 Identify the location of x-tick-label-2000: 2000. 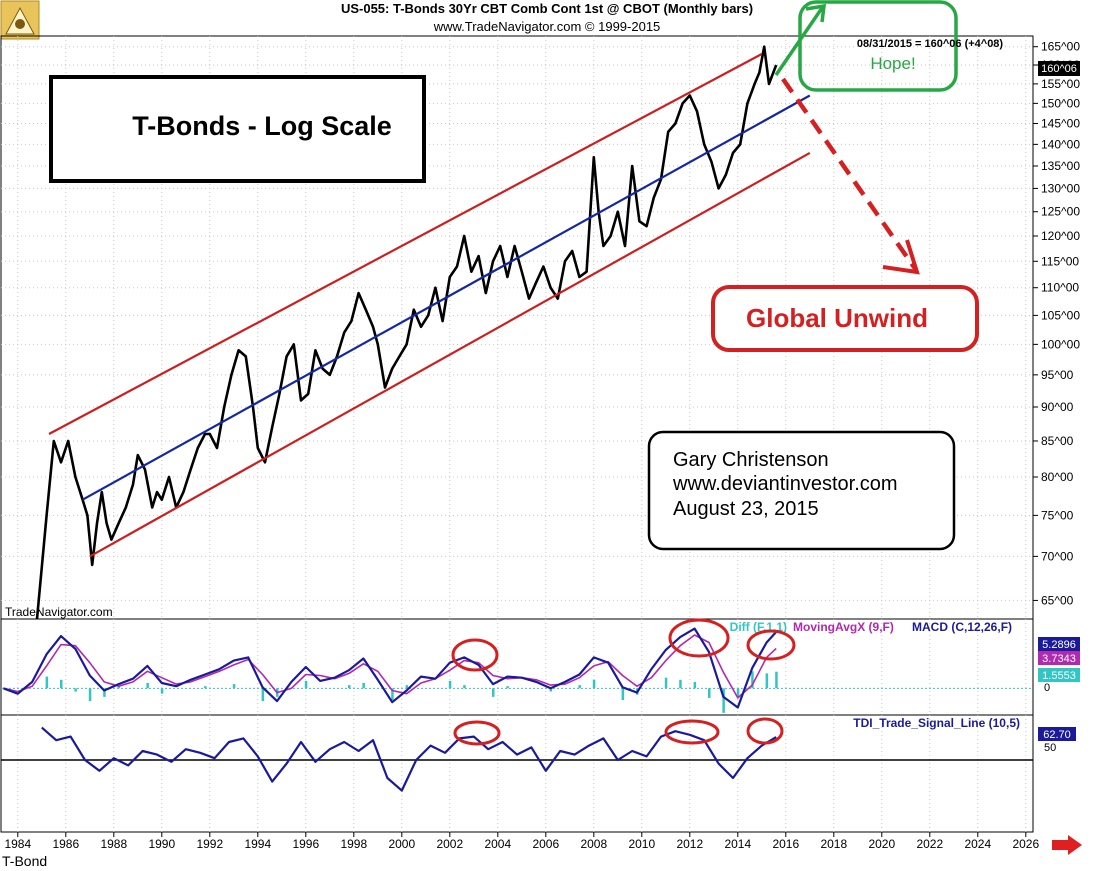
(401, 844).